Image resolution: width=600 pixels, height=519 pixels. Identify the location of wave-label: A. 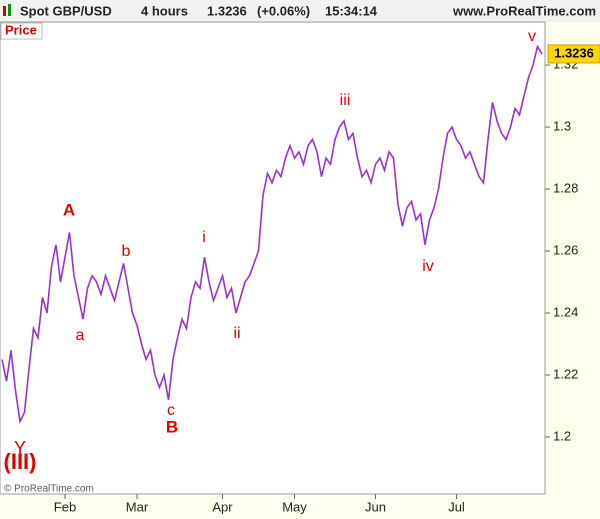
(69, 209).